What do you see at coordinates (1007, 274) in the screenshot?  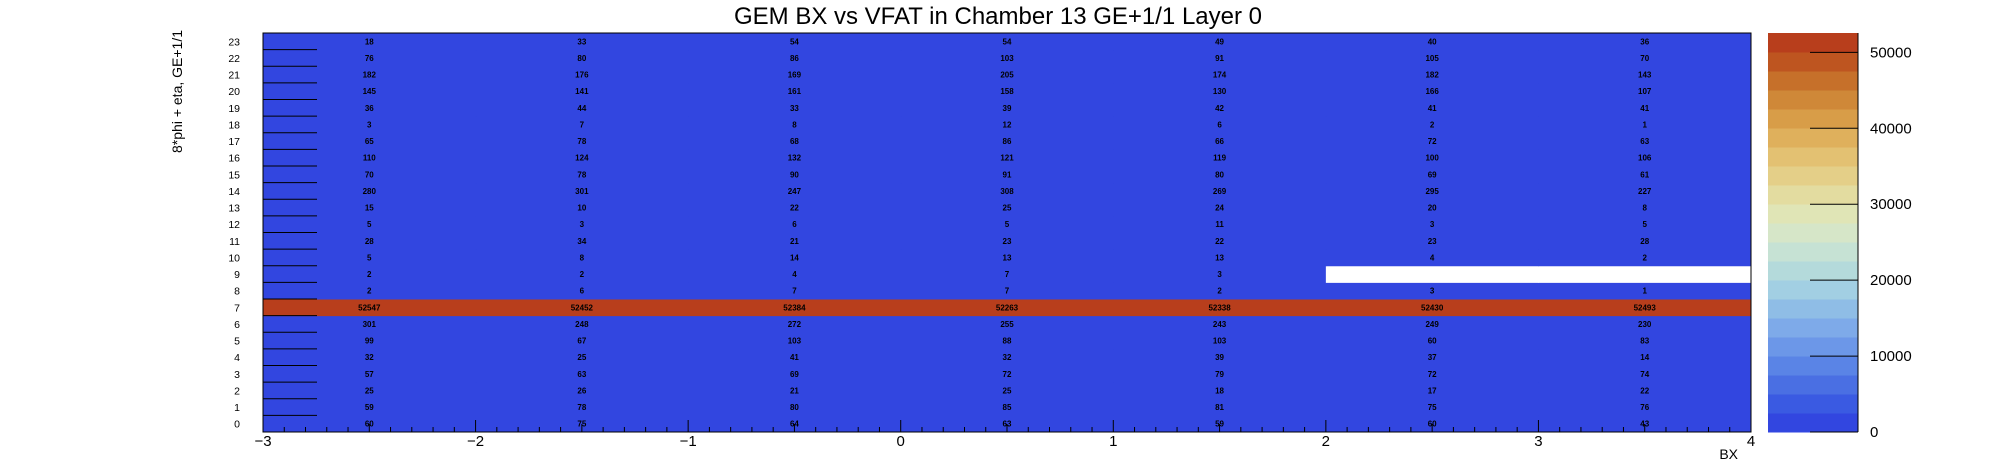 I see `cell-value-label: 7` at bounding box center [1007, 274].